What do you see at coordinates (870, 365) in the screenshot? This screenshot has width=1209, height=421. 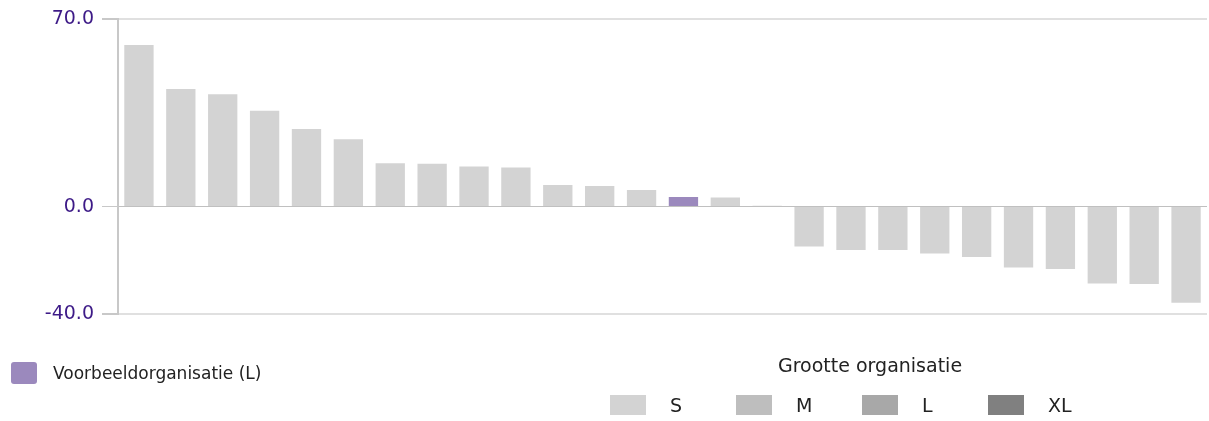 I see `legend-title: Grootte organisatie` at bounding box center [870, 365].